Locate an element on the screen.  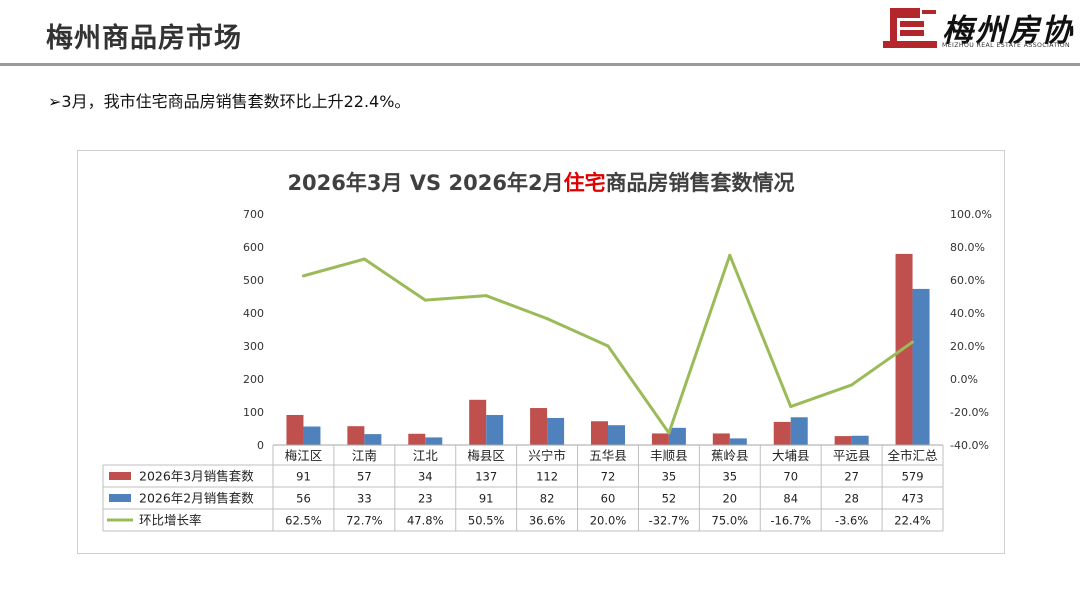
y-tick-label: 100 is located at coordinates (253, 412).